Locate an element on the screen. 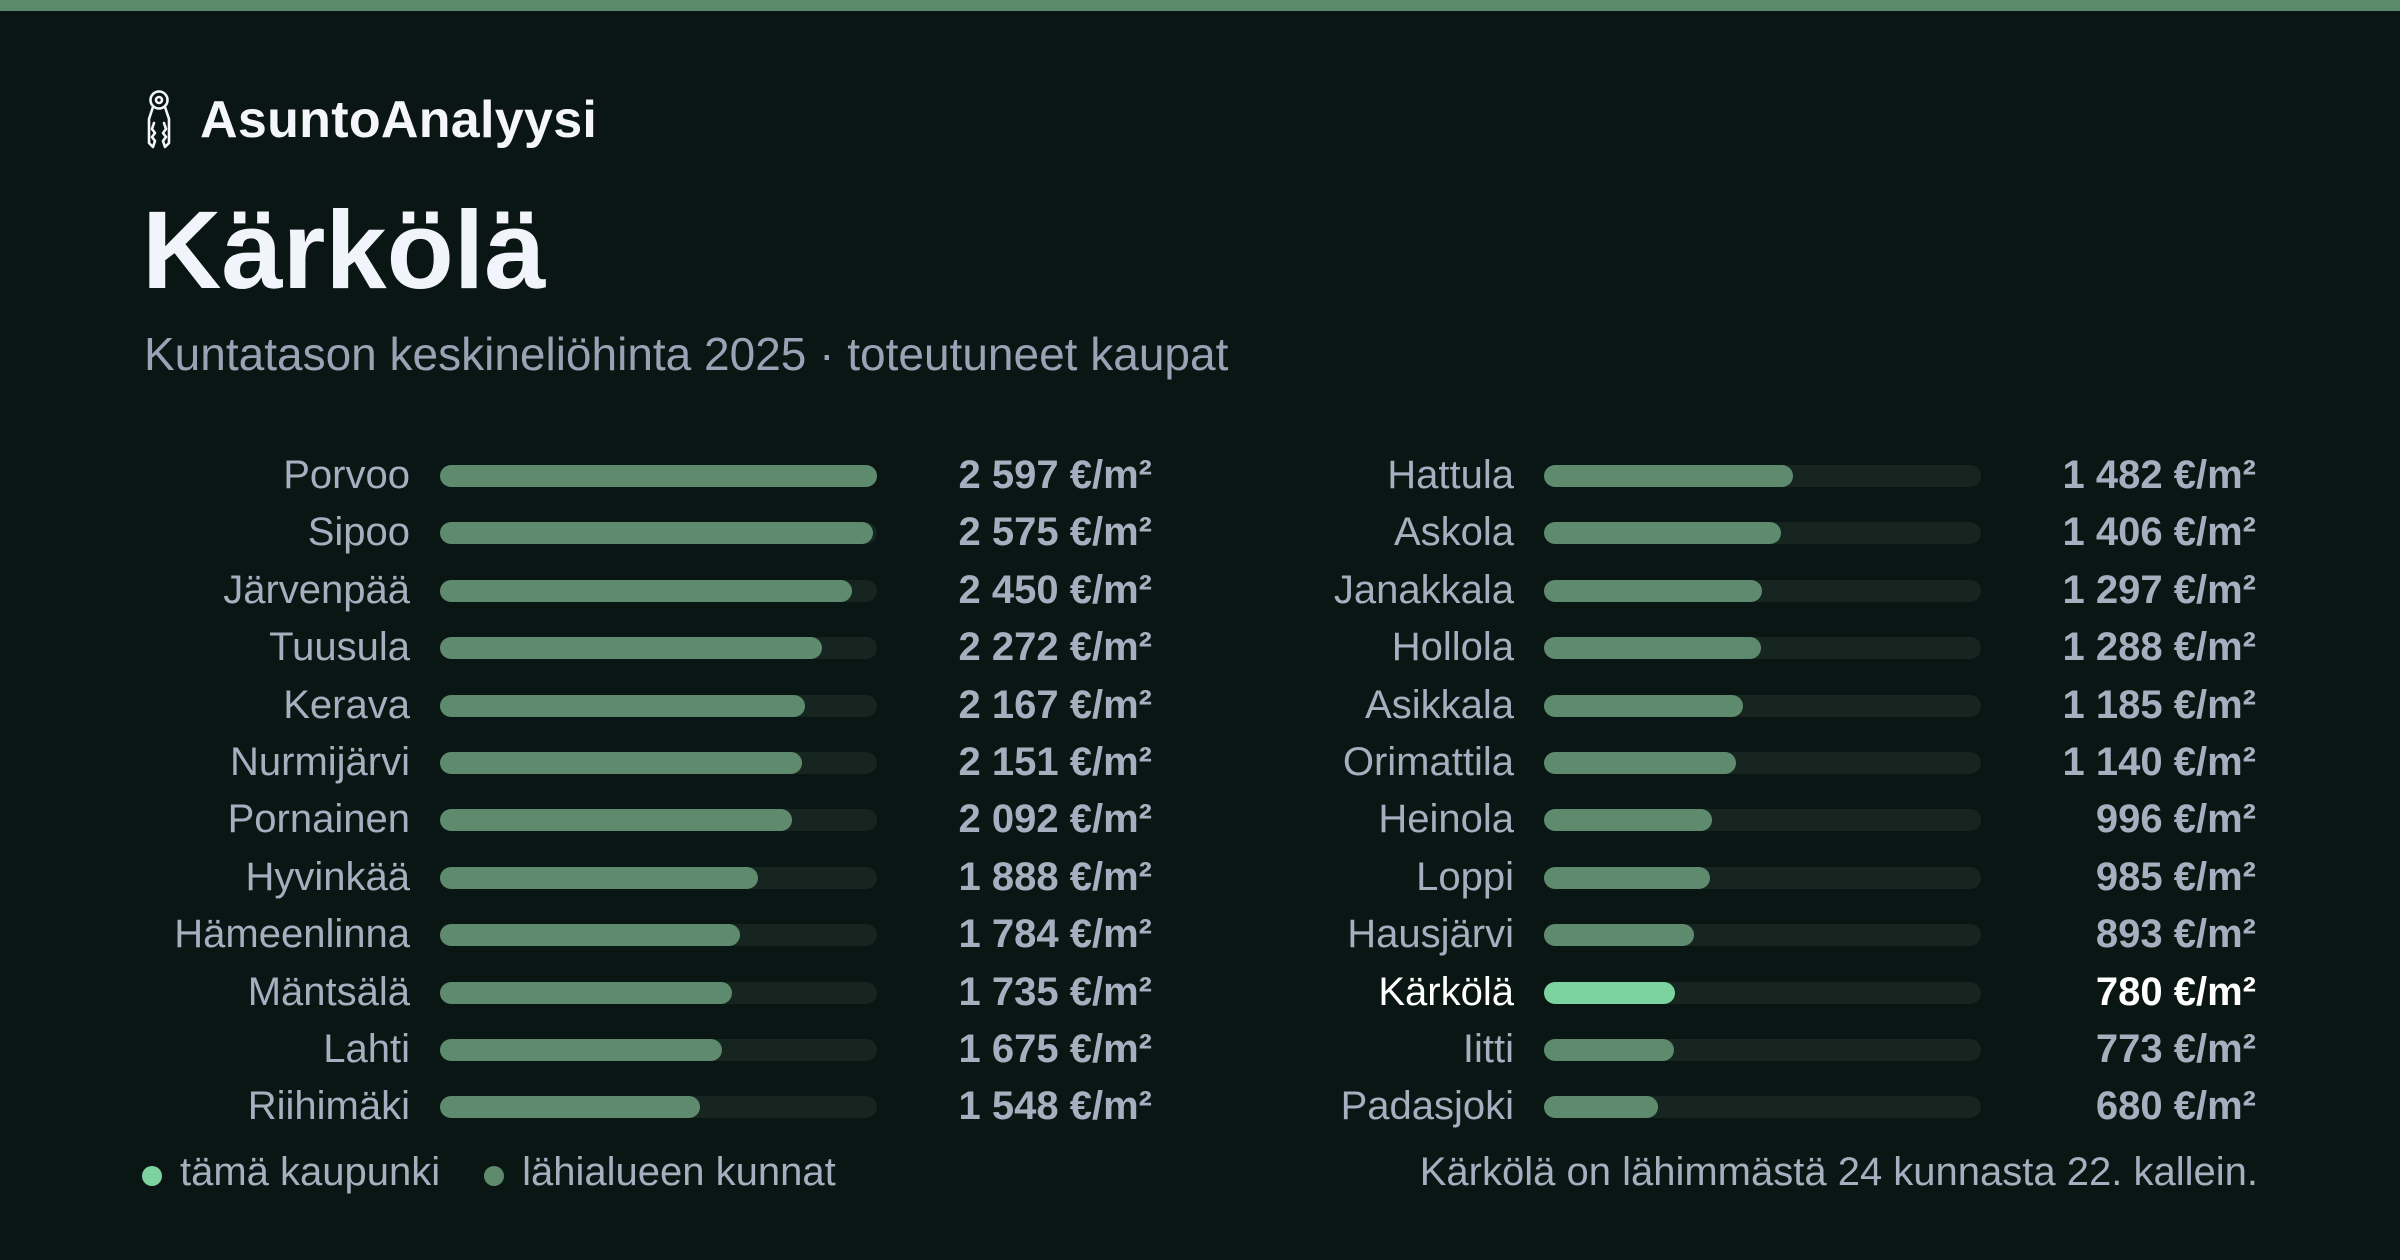 The image size is (2400, 1260). keys-icon is located at coordinates (159, 119).